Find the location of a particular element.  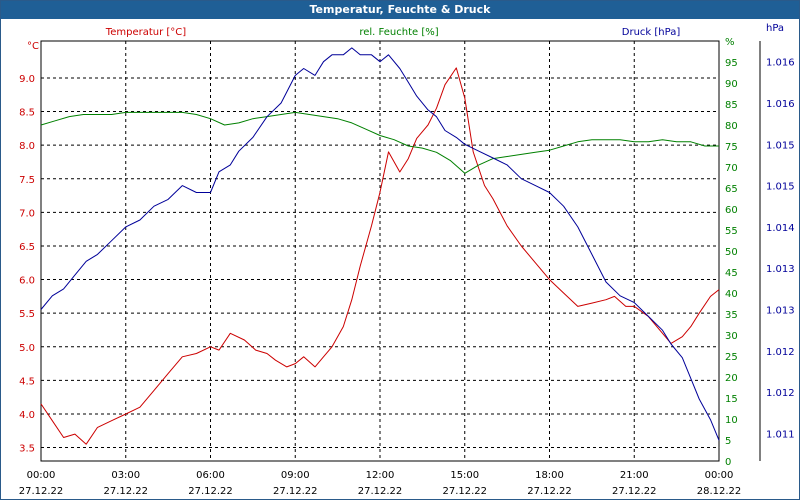

x-tick-time: 12:00 is located at coordinates (380, 475).